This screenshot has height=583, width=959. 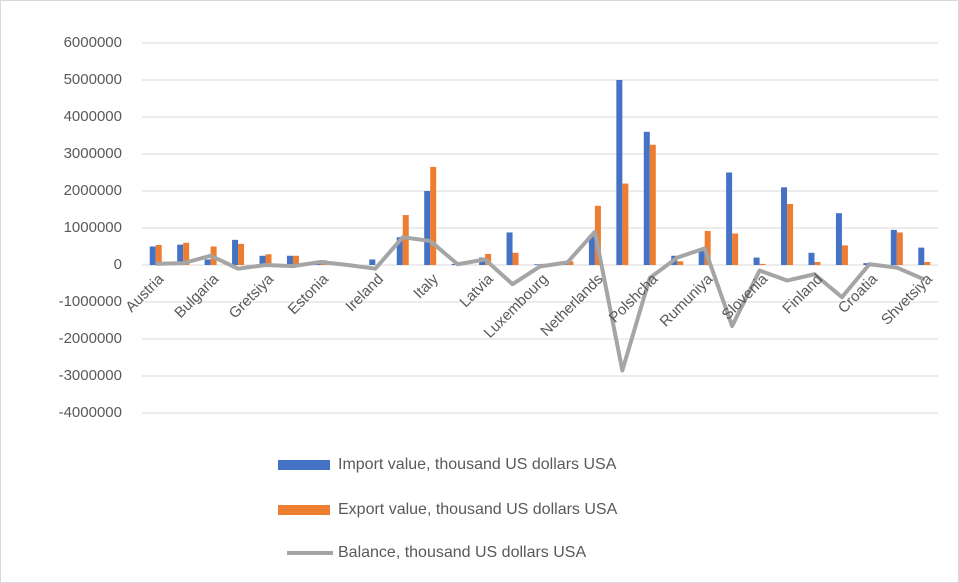 I want to click on legend-label: Export value, thousand US dollars USA, so click(x=478, y=509).